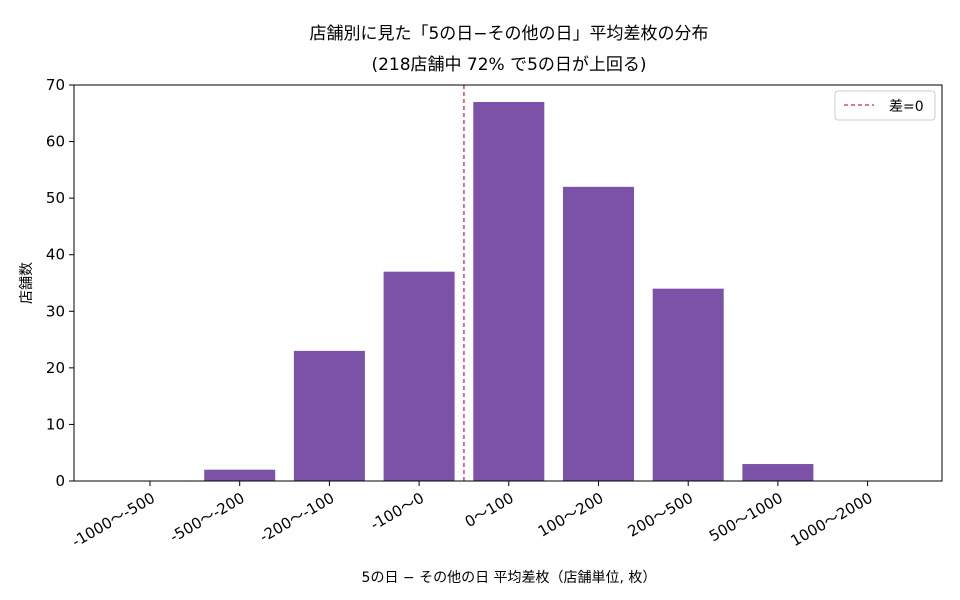  What do you see at coordinates (55, 311) in the screenshot?
I see `y-tick-label: 30` at bounding box center [55, 311].